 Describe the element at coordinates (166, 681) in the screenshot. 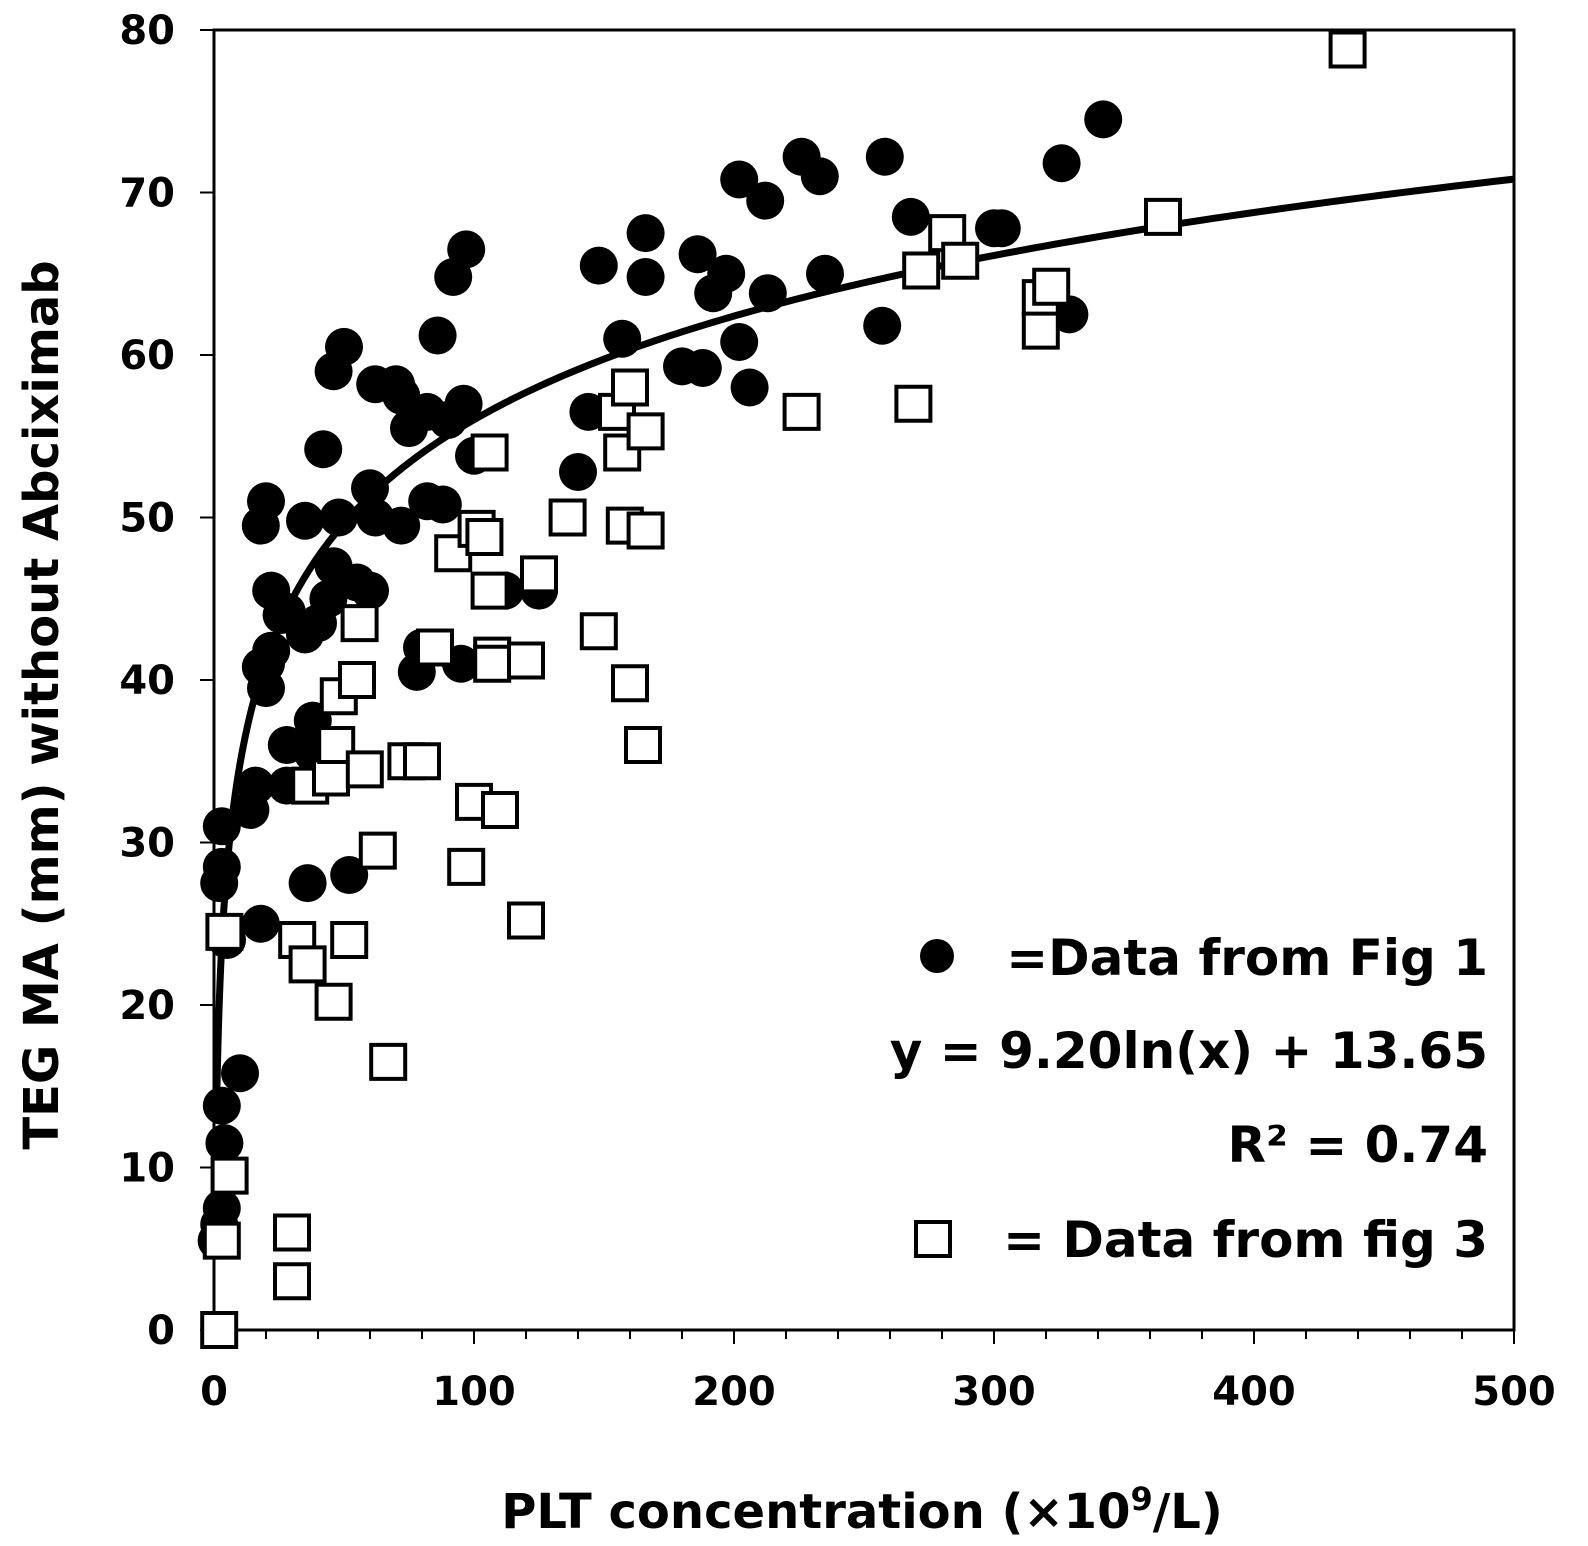

I see `y-axis: 0 10 20 30 40 50 60 70 80` at that location.